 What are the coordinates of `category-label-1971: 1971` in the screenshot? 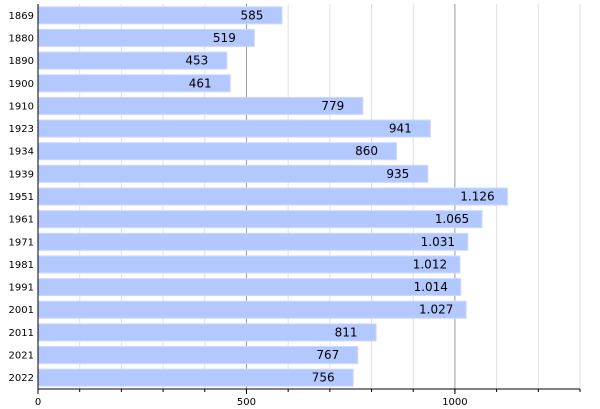 It's located at (21, 242).